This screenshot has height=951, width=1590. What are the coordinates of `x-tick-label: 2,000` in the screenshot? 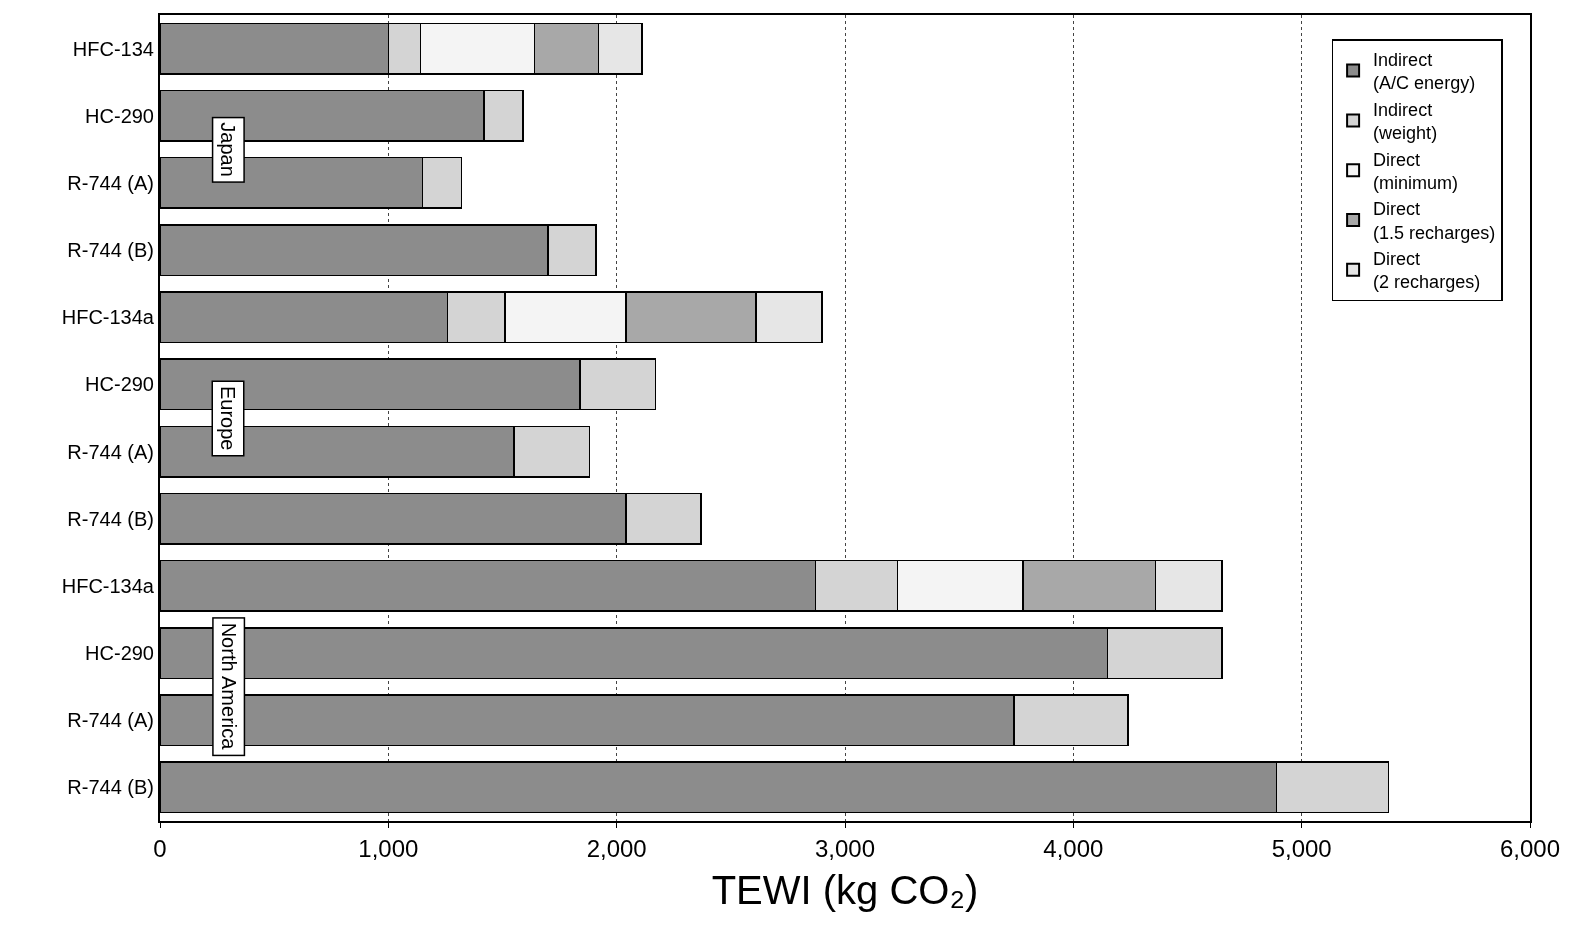 It's located at (616, 848).